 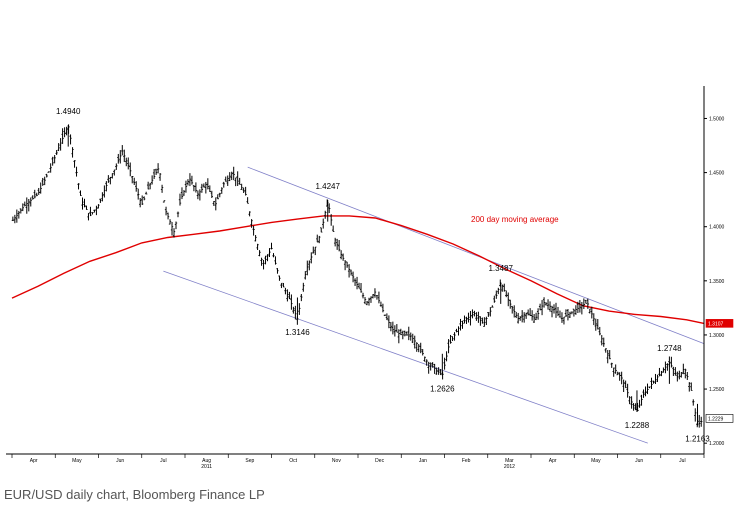 What do you see at coordinates (206, 467) in the screenshot?
I see `x-year-label: 2011` at bounding box center [206, 467].